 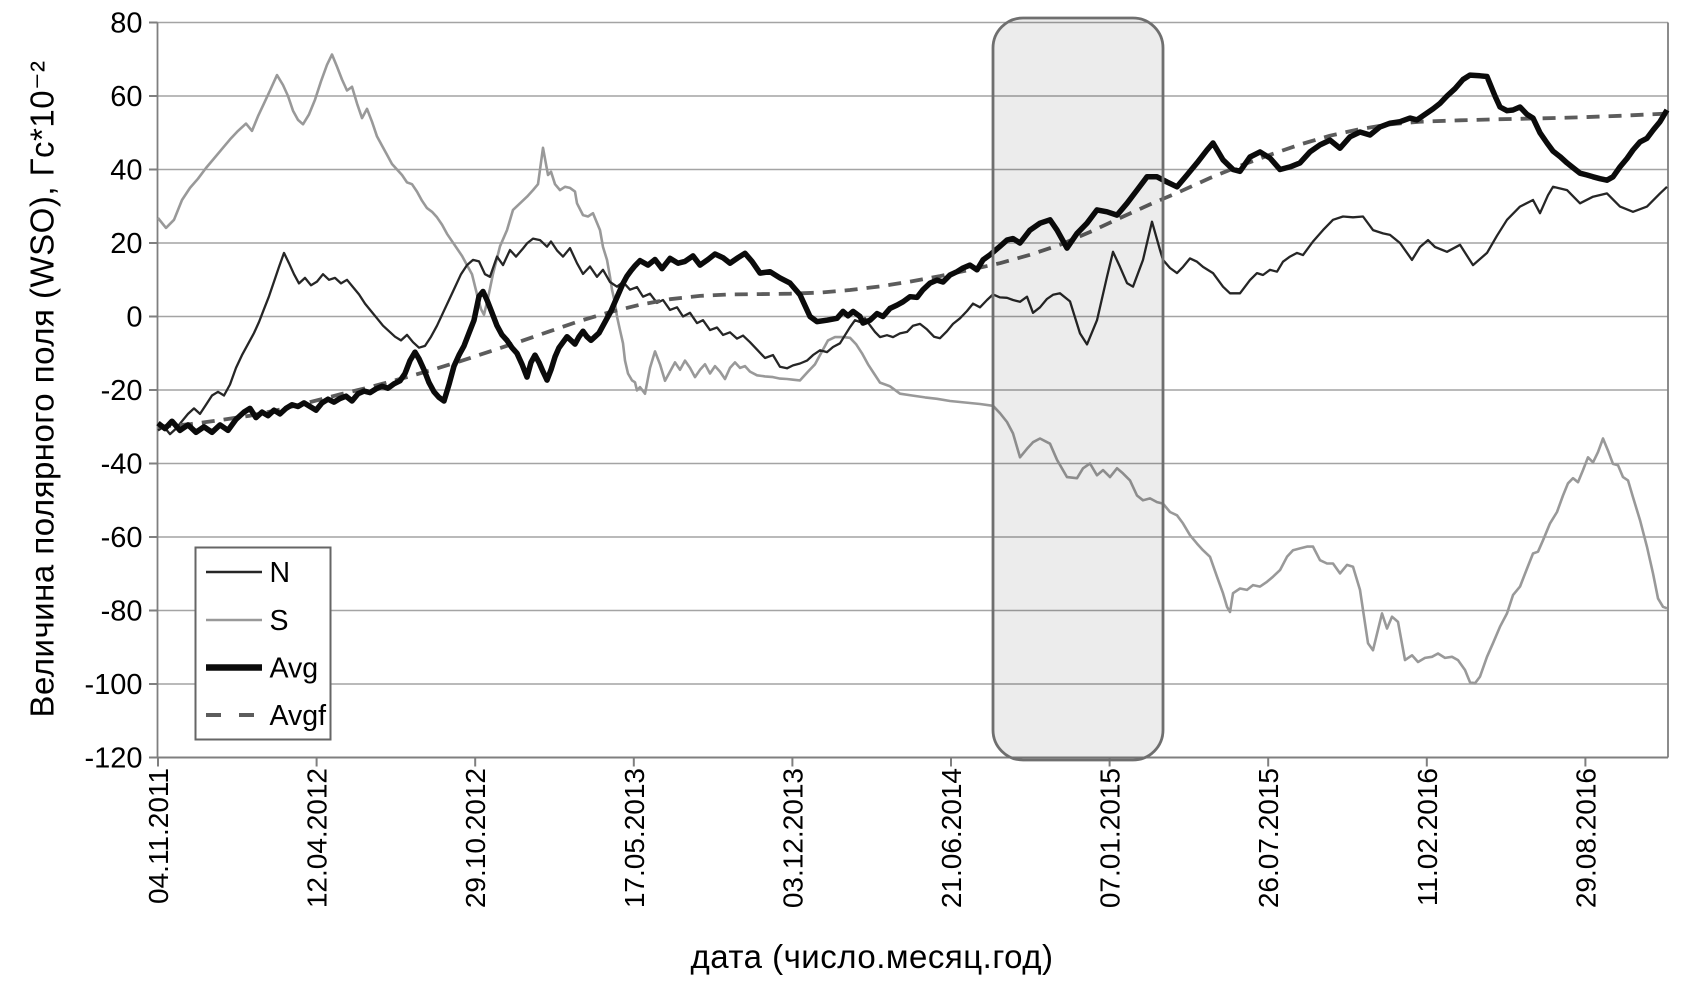 I want to click on x-tick-label: 12.04.2012, so click(x=317, y=838).